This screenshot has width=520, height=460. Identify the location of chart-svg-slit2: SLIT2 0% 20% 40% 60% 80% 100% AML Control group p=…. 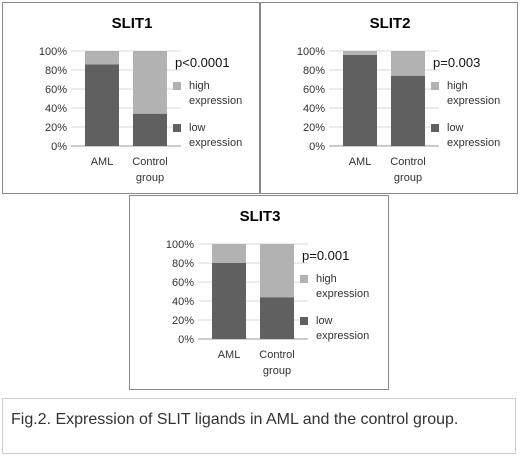
(398, 99).